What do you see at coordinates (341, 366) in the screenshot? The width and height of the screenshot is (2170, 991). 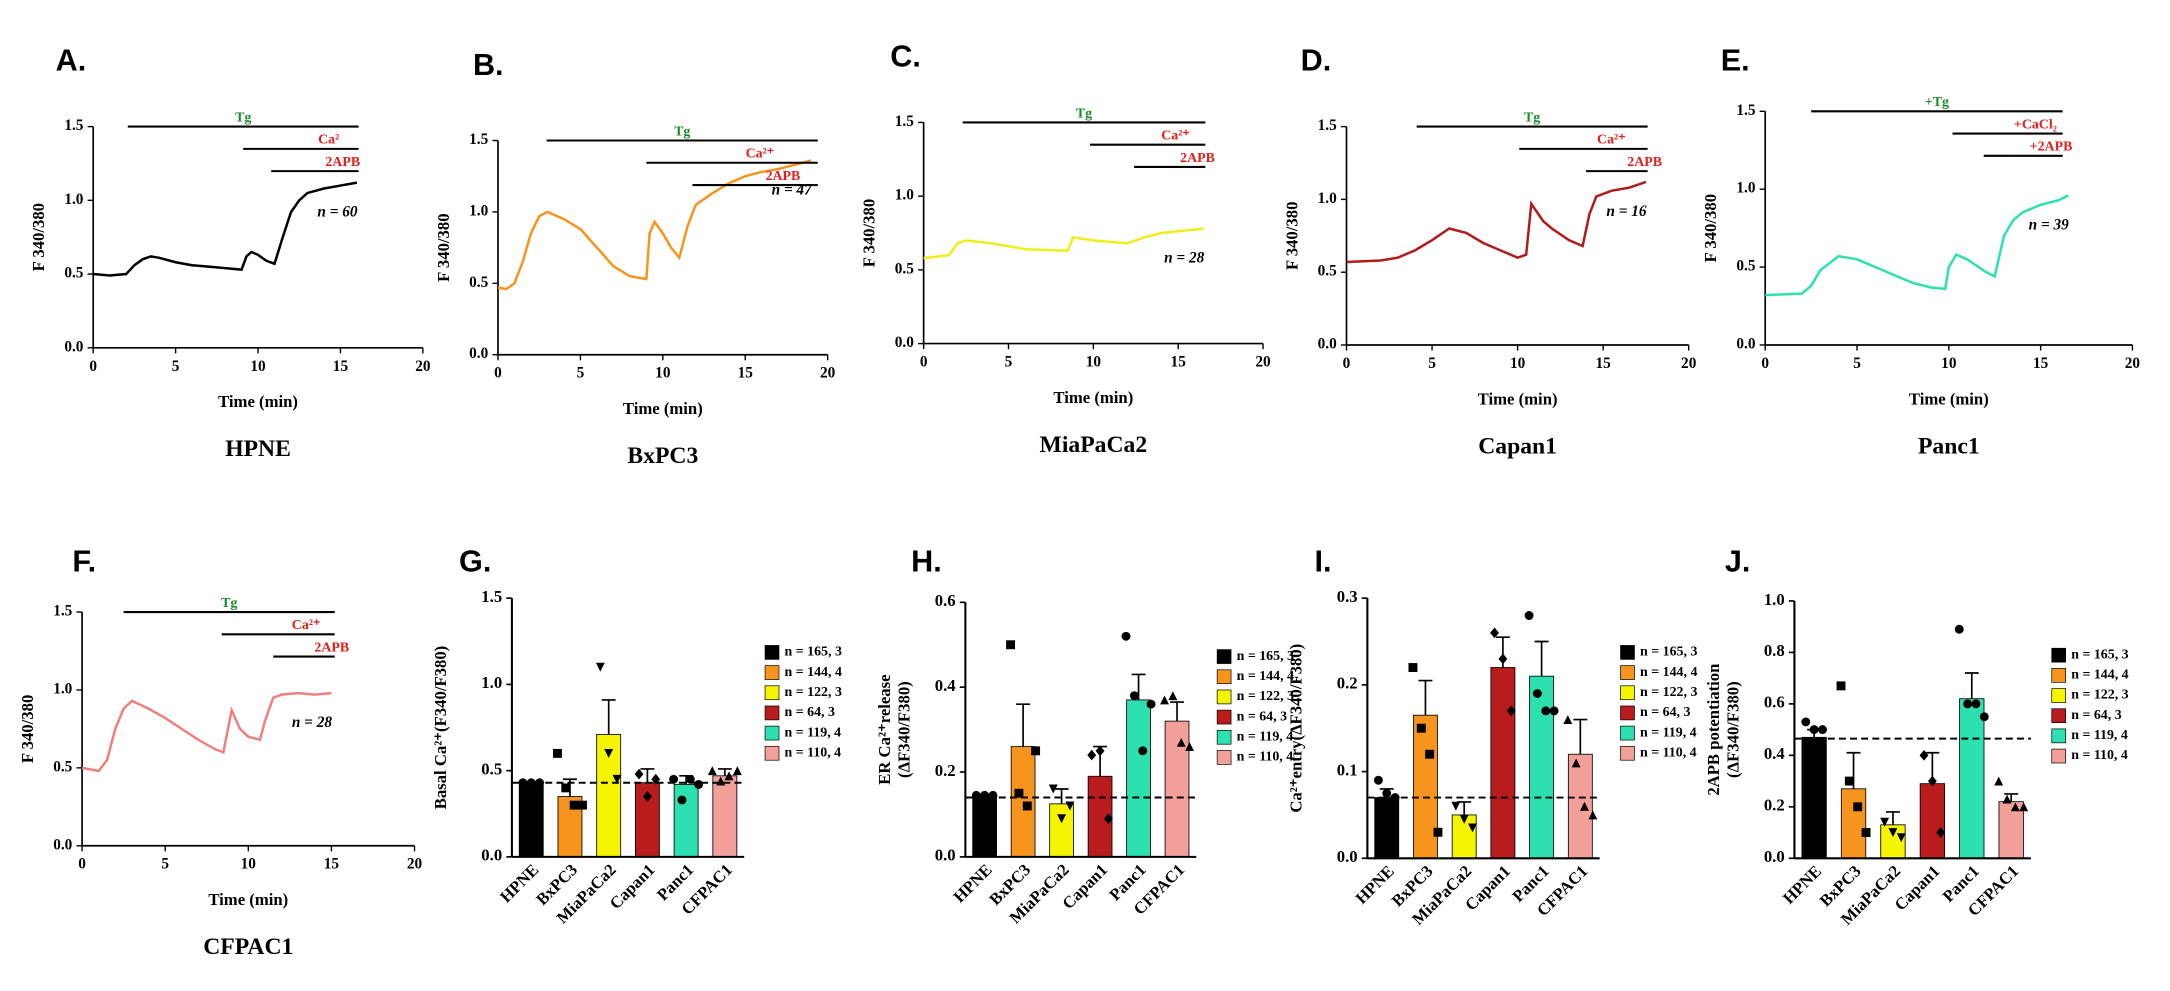 I see `x-tick-label: 15` at bounding box center [341, 366].